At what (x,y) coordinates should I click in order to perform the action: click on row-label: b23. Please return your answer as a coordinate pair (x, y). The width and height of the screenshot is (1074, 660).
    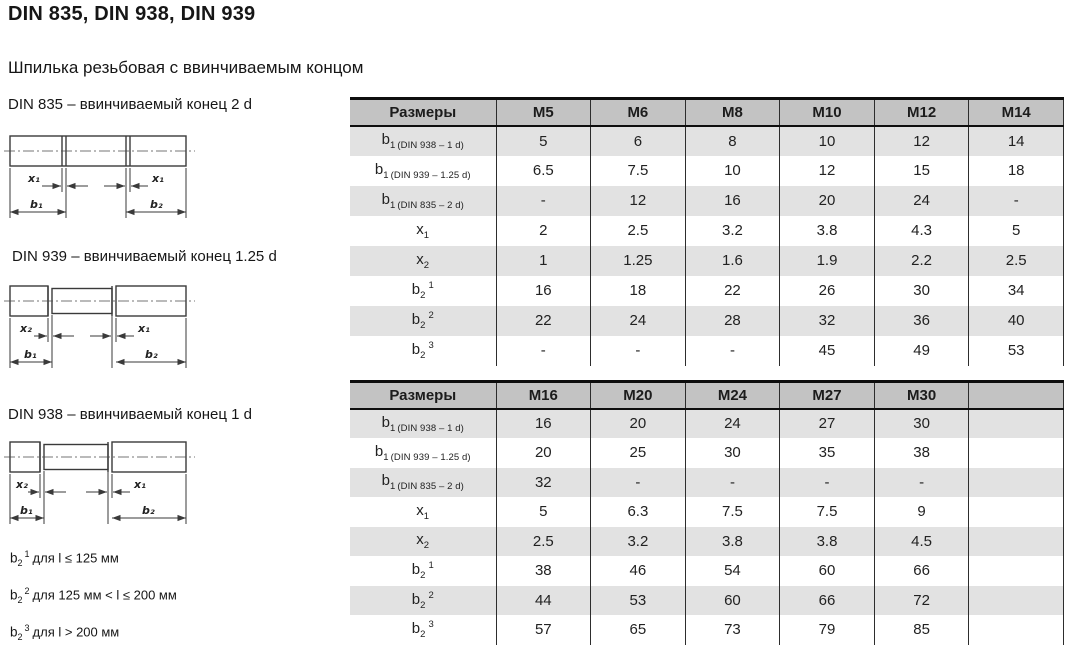
    Looking at the image, I should click on (423, 630).